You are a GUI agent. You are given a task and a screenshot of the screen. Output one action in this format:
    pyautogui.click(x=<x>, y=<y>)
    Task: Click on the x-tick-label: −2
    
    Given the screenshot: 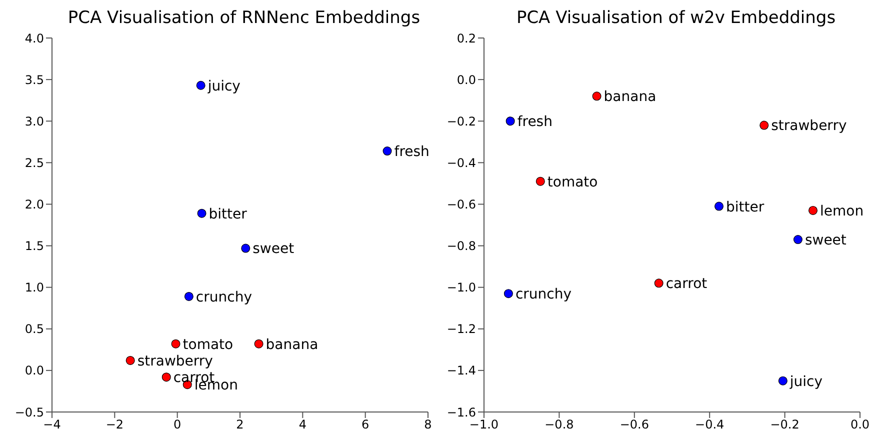 What is the action you would take?
    pyautogui.click(x=115, y=425)
    